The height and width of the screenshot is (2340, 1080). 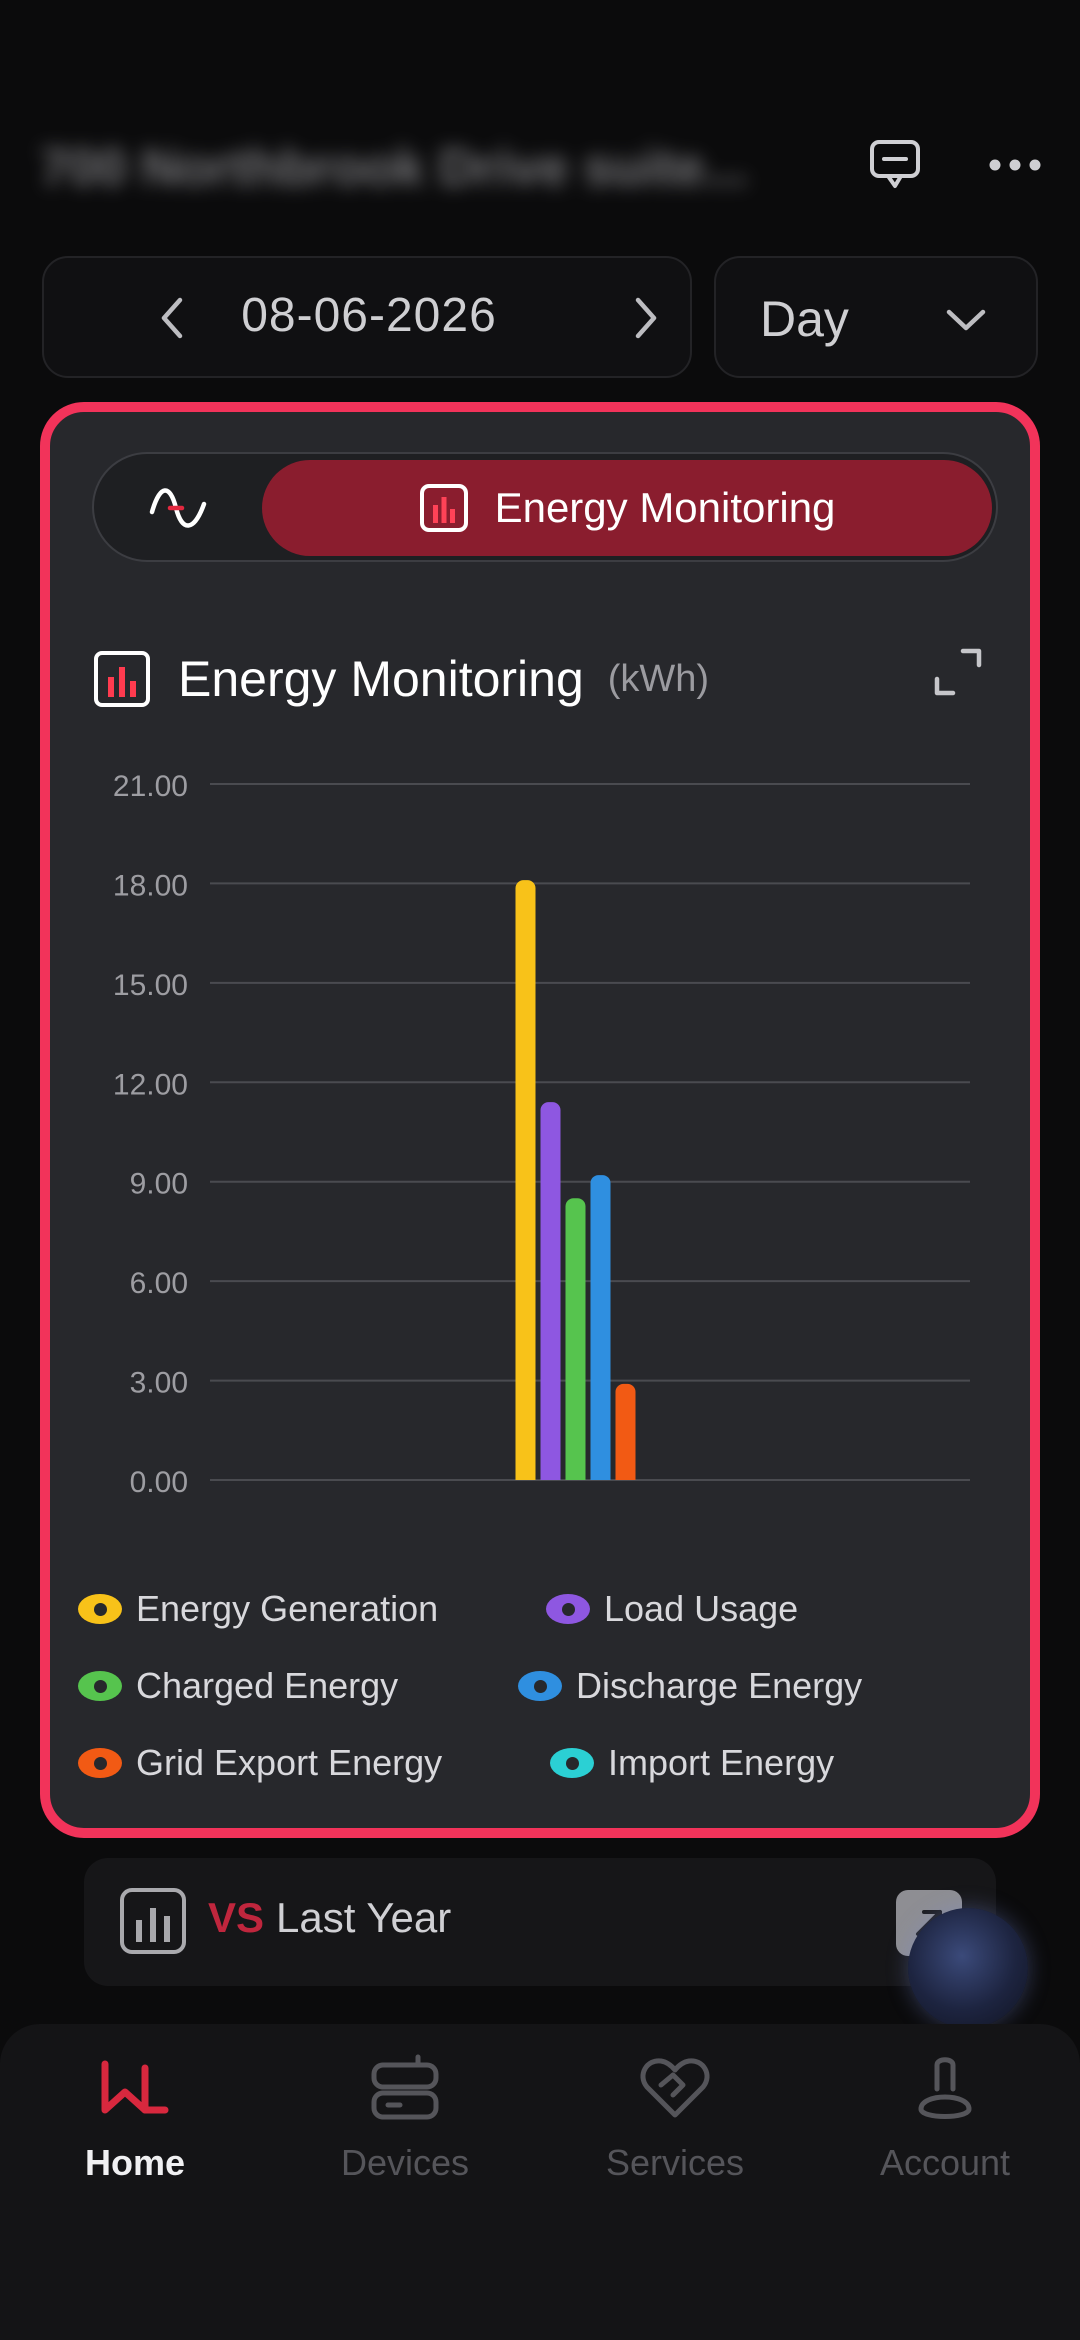 I want to click on y-tick-label: 0.00, so click(x=159, y=1482).